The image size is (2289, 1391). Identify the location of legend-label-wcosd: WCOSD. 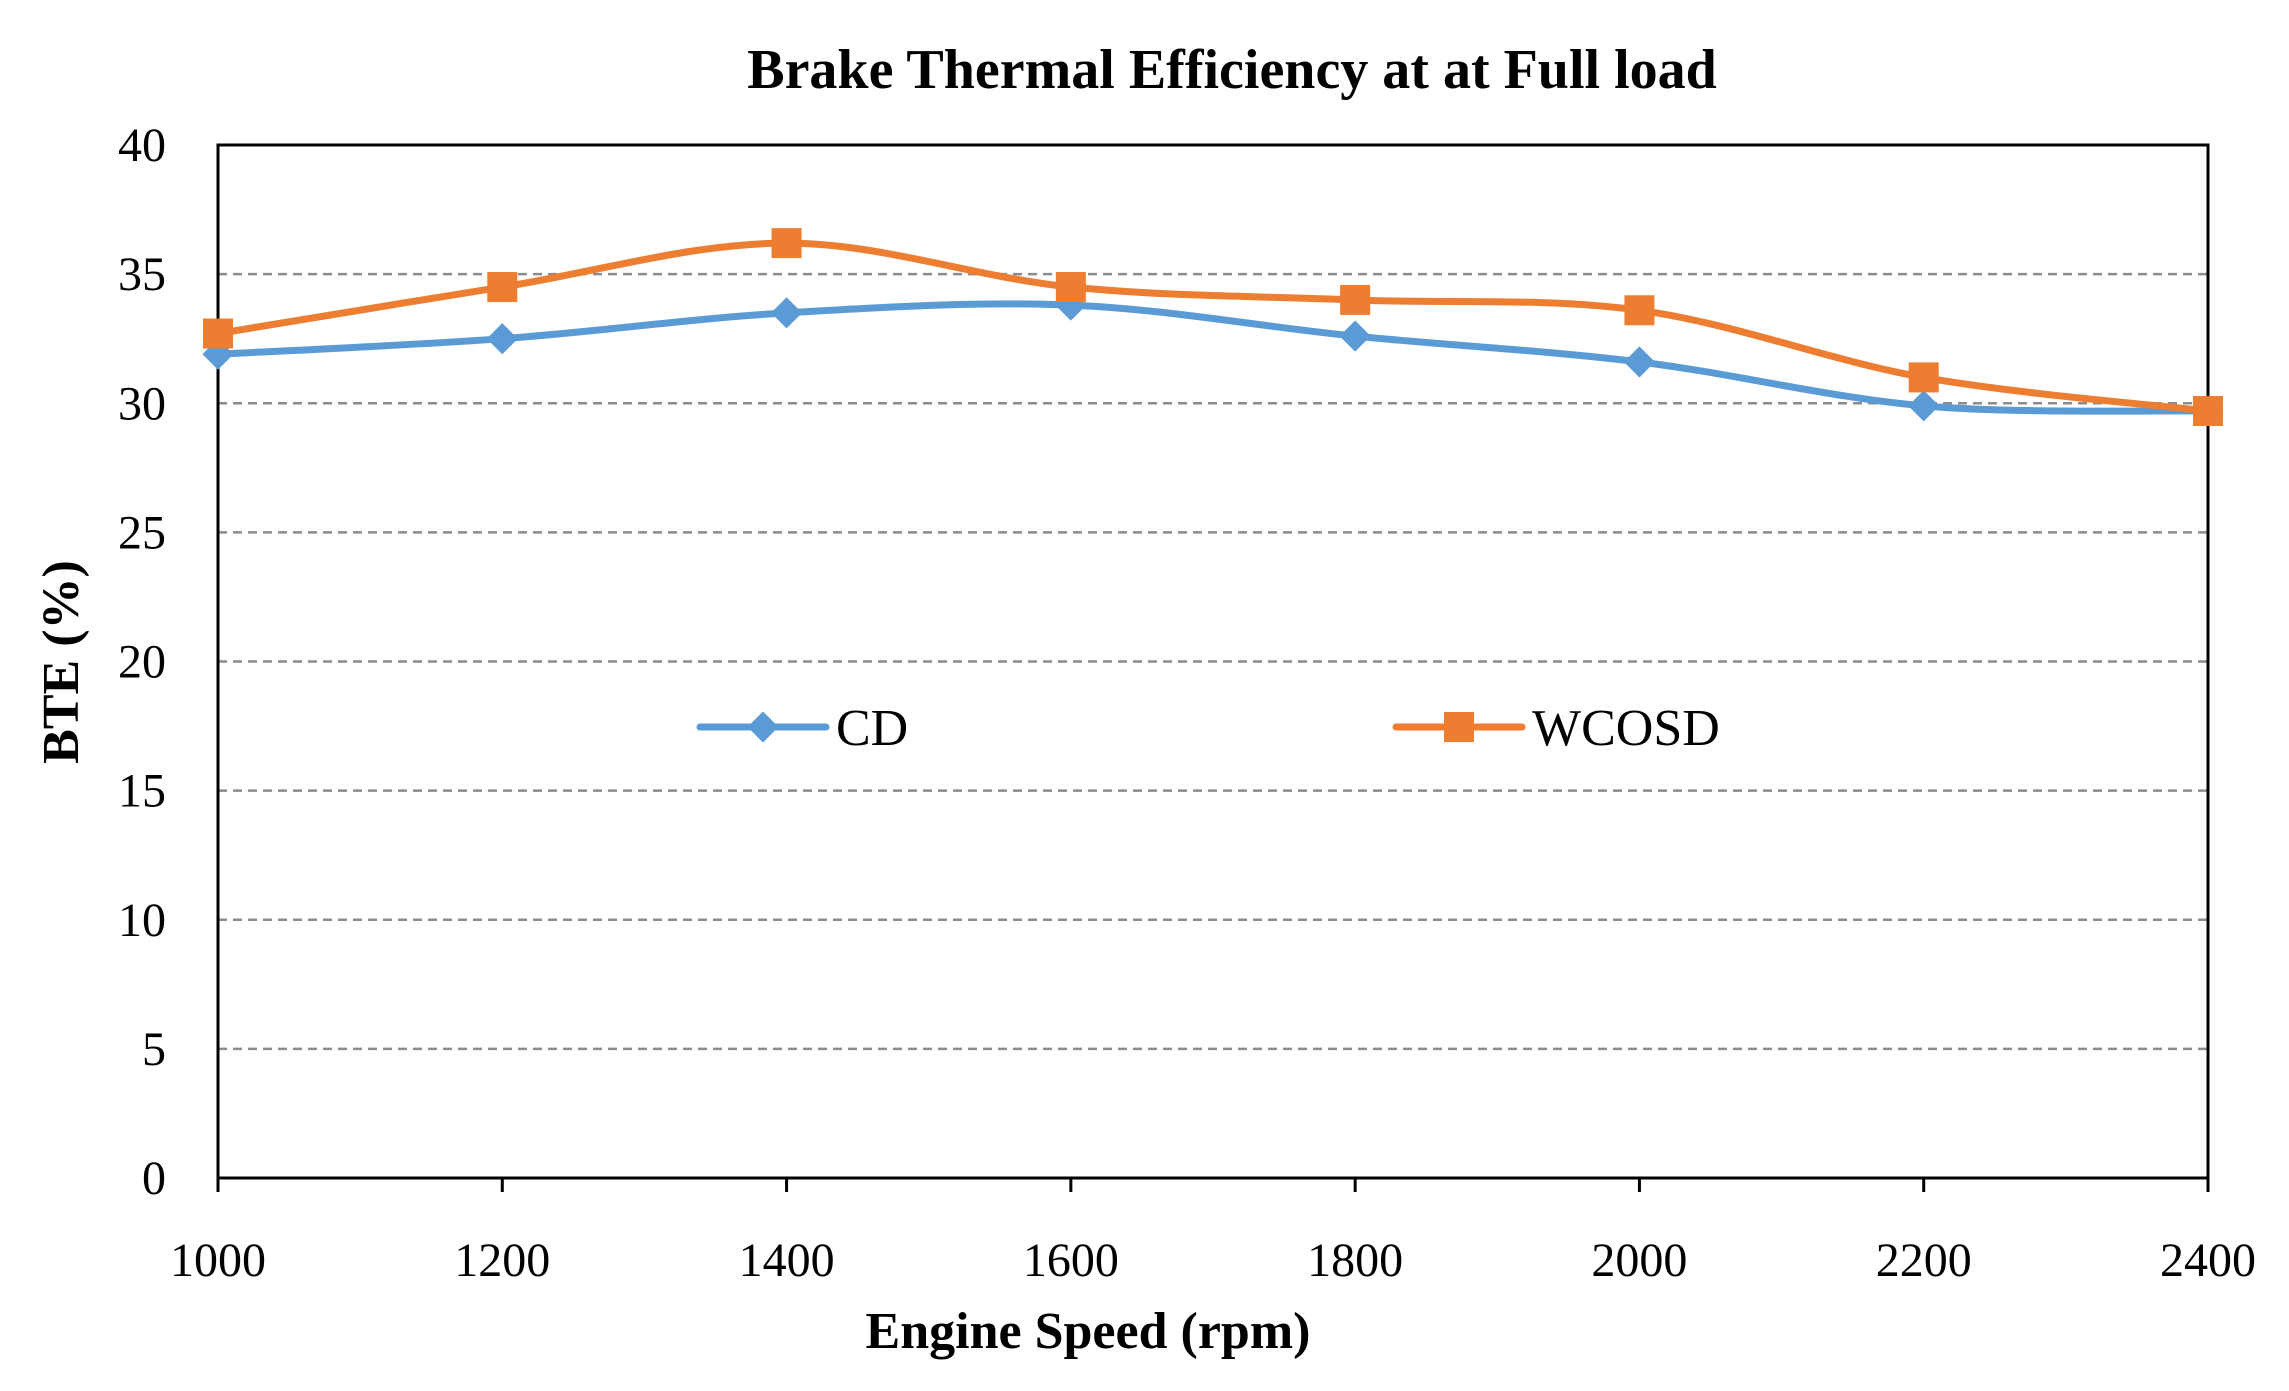
(1626, 728).